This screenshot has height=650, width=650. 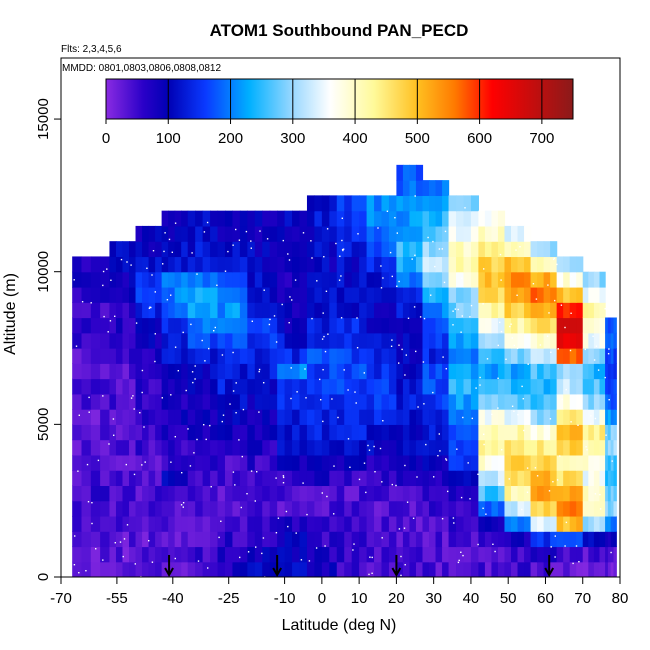 I want to click on x-tick-label: 40, so click(x=471, y=598).